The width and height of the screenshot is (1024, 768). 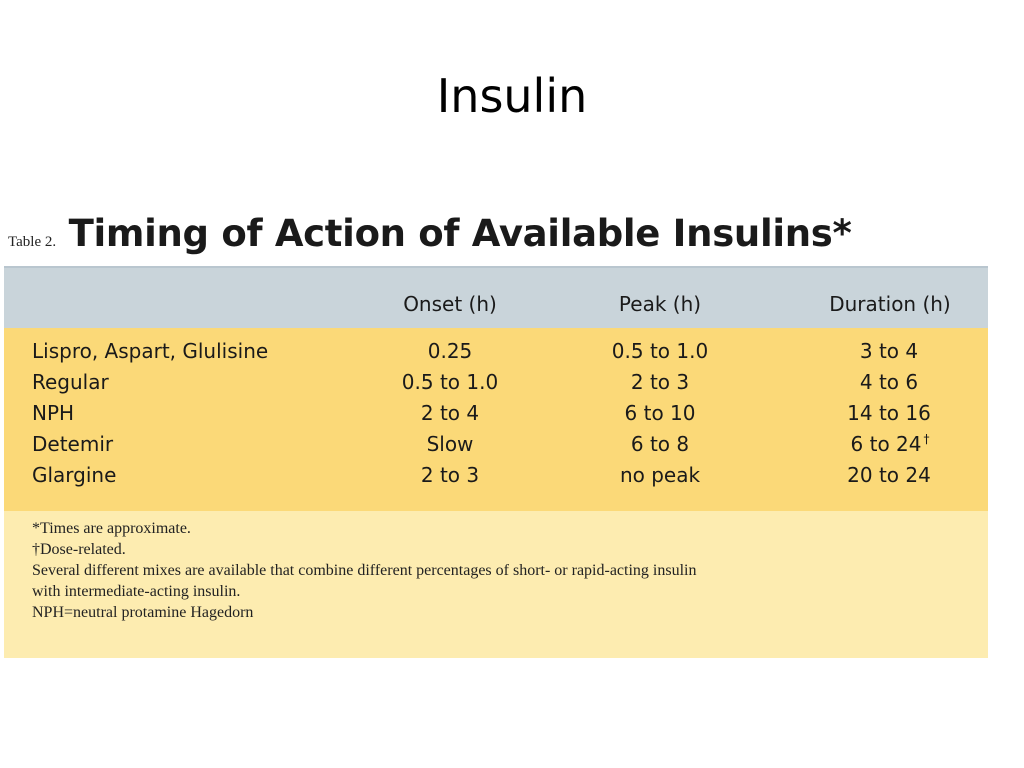 I want to click on insulin-name: Glargine, so click(x=74, y=475).